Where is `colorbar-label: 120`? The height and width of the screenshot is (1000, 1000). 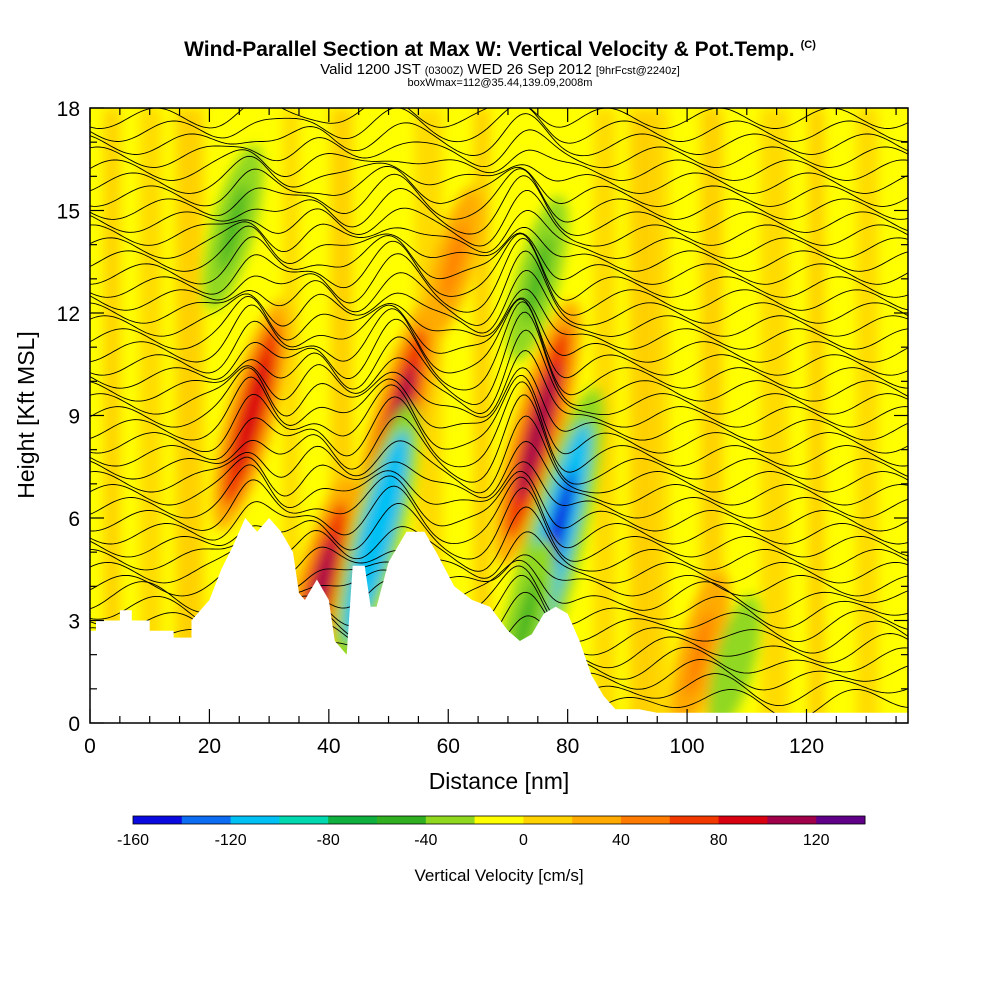 colorbar-label: 120 is located at coordinates (816, 840).